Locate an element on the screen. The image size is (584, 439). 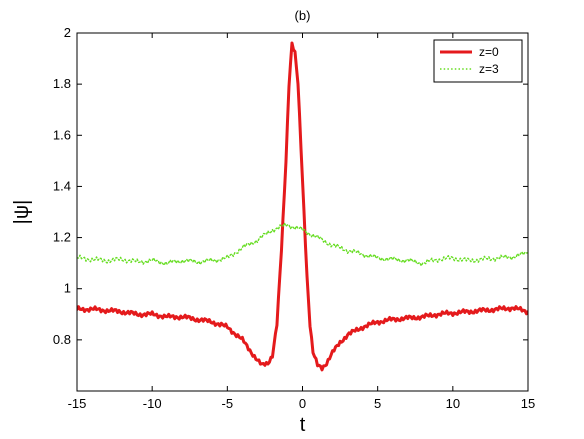
x-tick-label: -10 is located at coordinates (152, 403).